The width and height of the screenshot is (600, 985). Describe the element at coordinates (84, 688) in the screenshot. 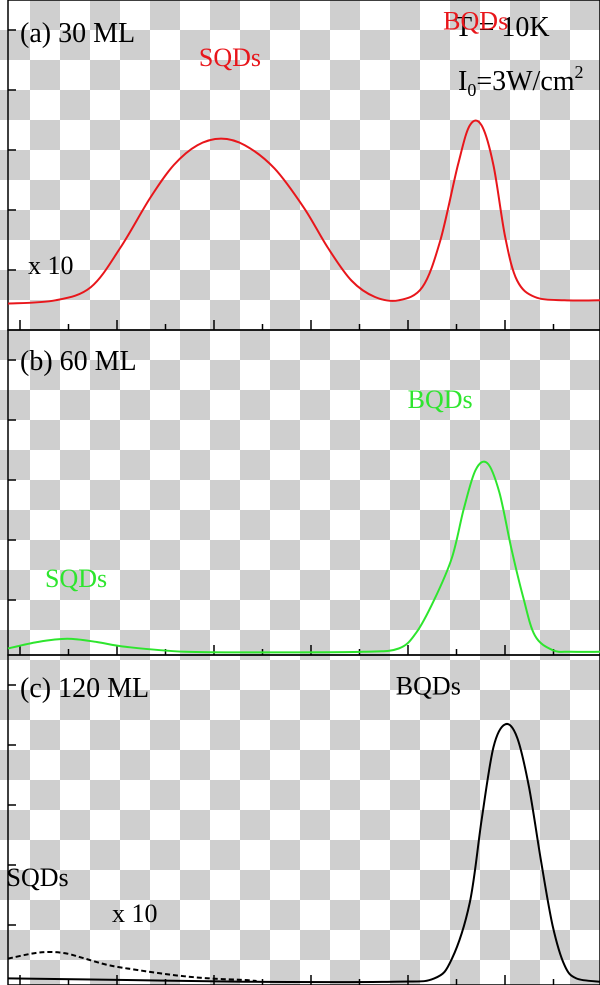

I see `panel-c-label: (c) 120 ML` at that location.